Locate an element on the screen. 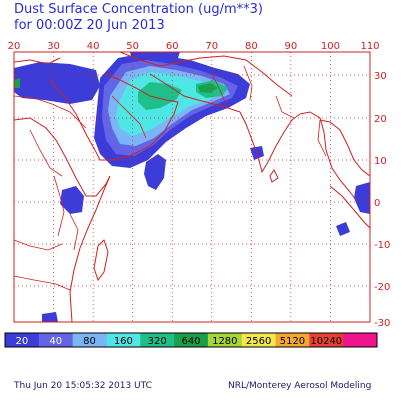 This screenshot has height=411, width=402. lat-tick-label: 10 is located at coordinates (380, 161).